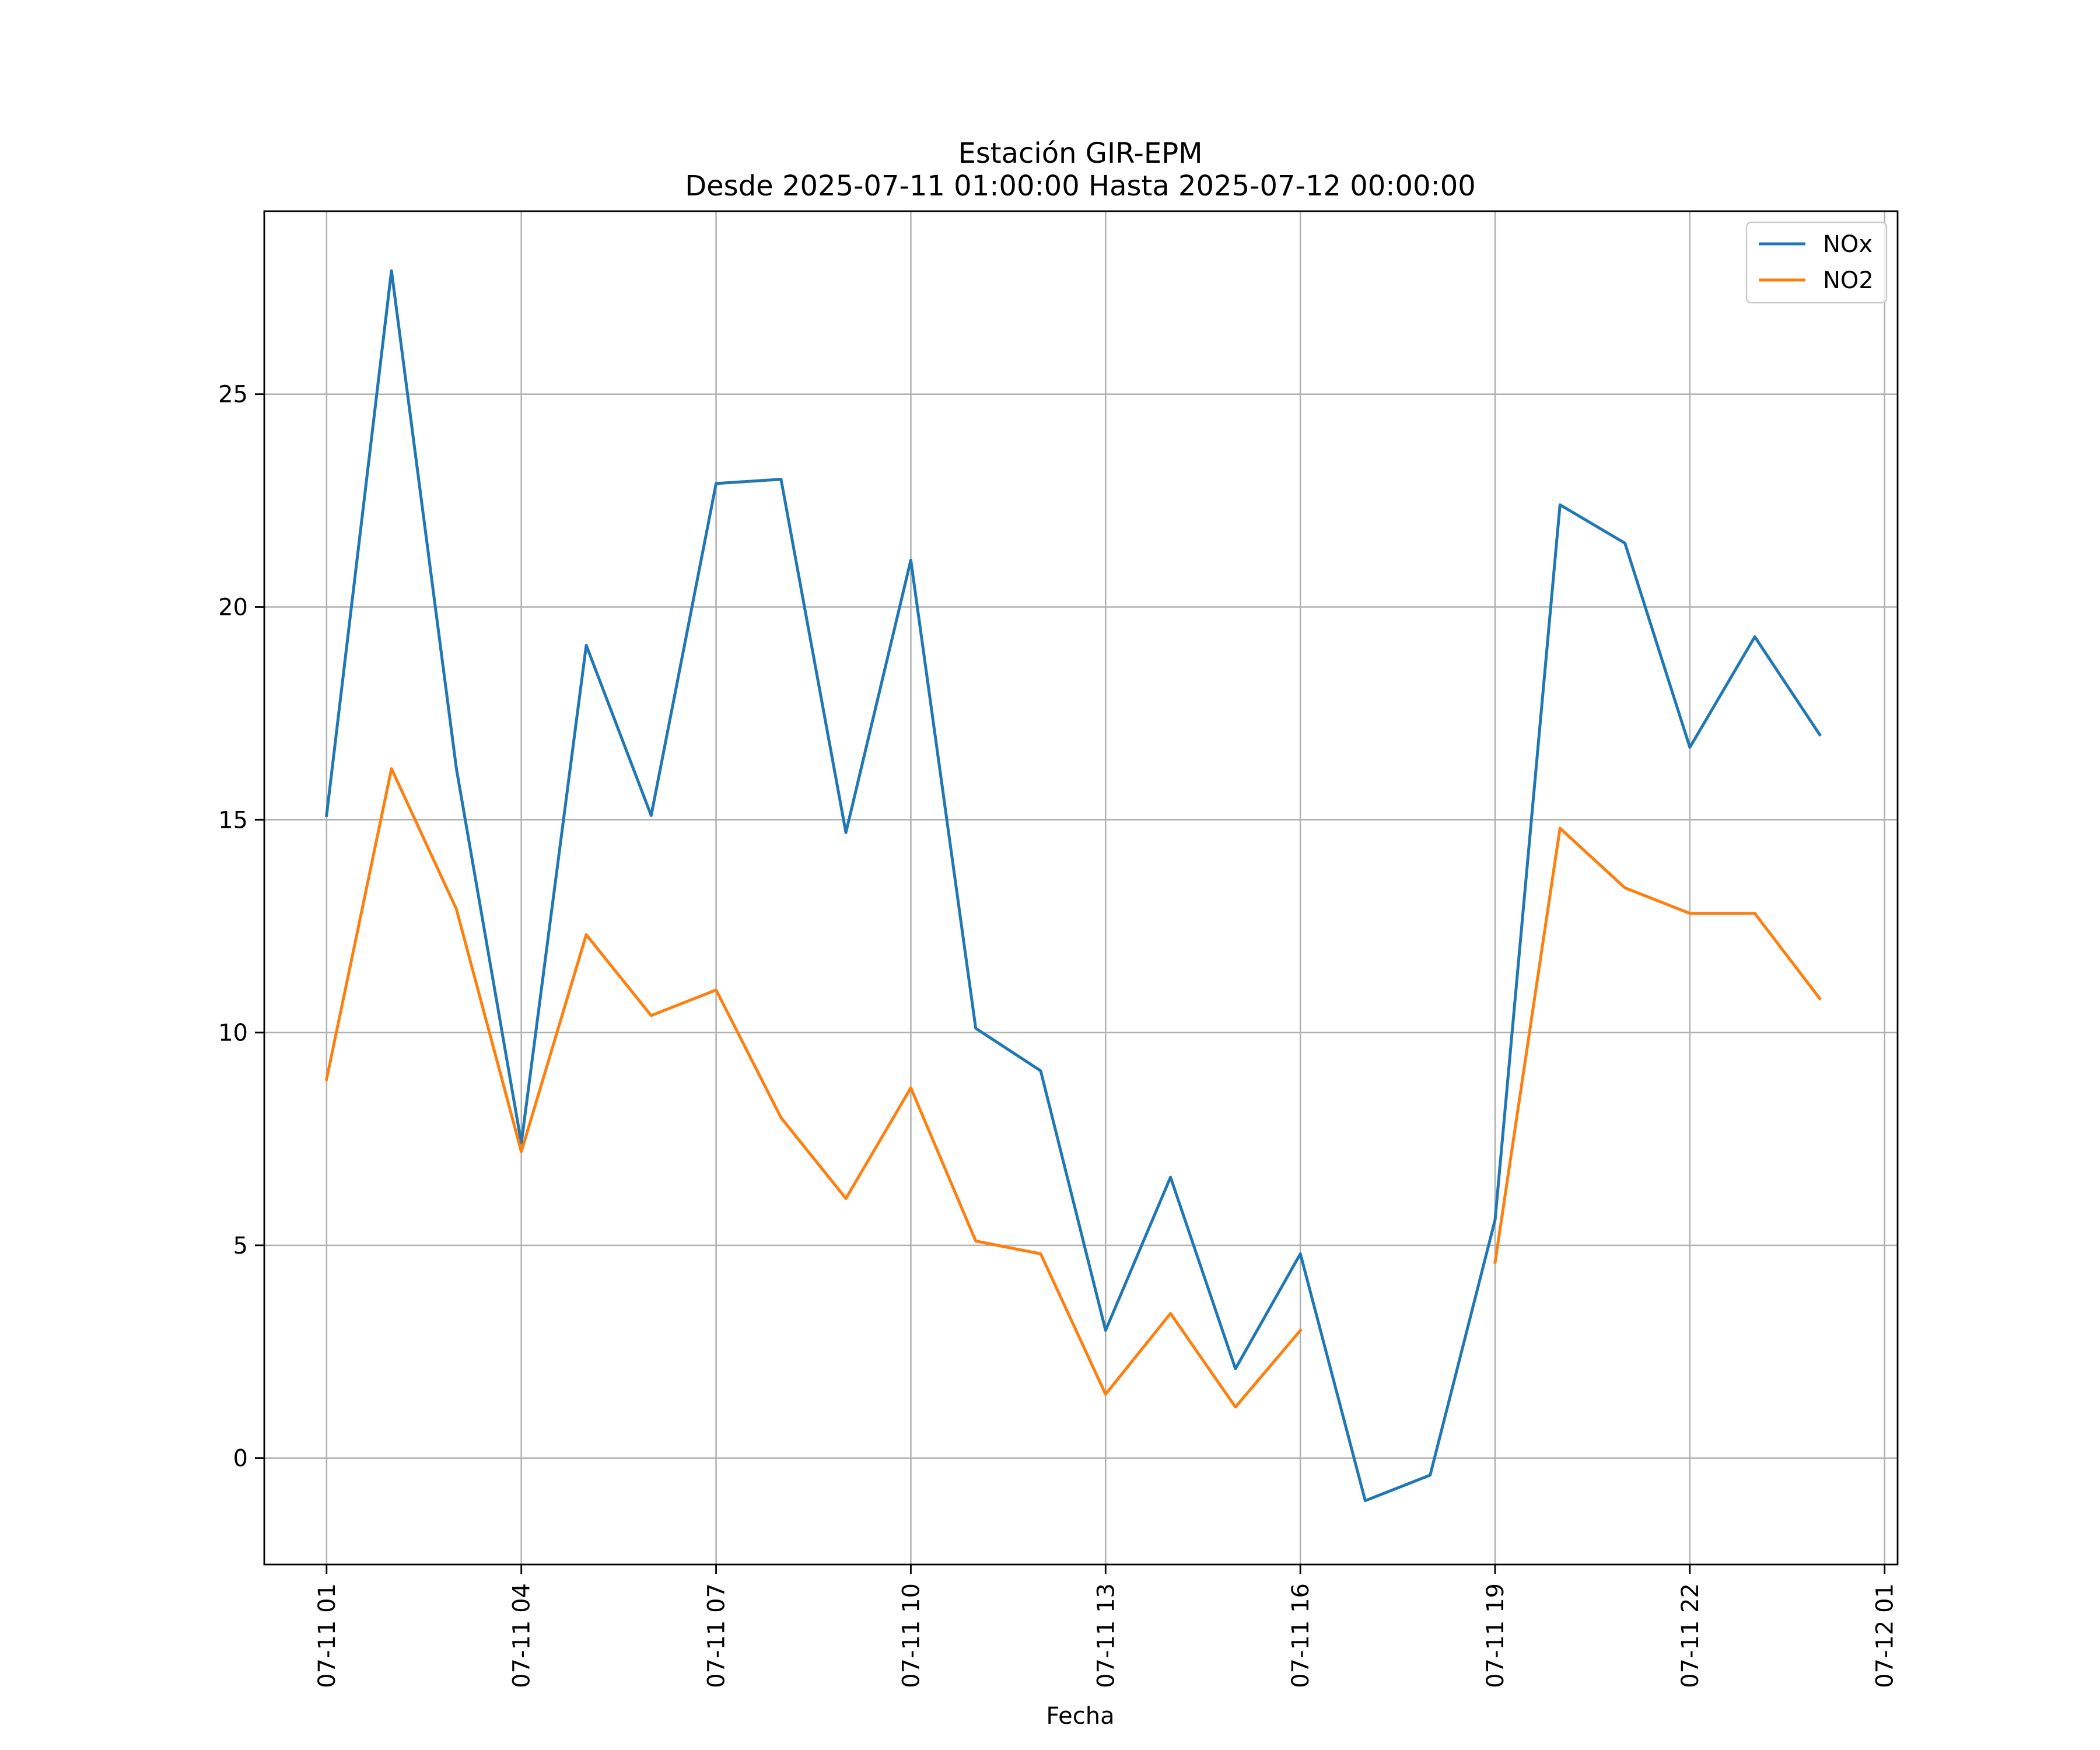 This screenshot has height=1750, width=2100. What do you see at coordinates (1885, 1636) in the screenshot?
I see `x-tick-label: 07-12 01` at bounding box center [1885, 1636].